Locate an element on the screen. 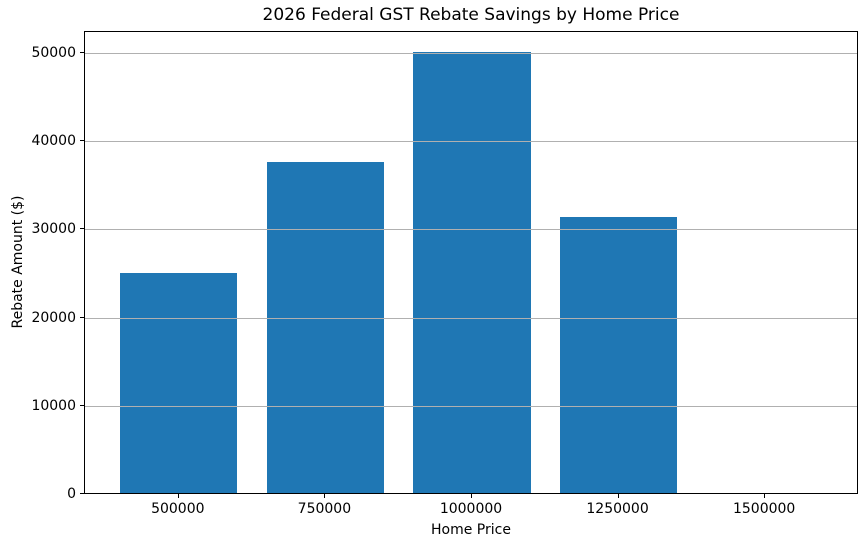  y-tick-label-50000: 50000 is located at coordinates (53, 53).